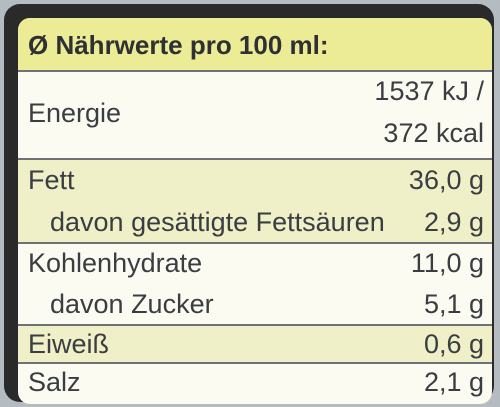 The image size is (500, 407). Describe the element at coordinates (429, 91) in the screenshot. I see `row-value-kj: 1537 kJ /` at that location.